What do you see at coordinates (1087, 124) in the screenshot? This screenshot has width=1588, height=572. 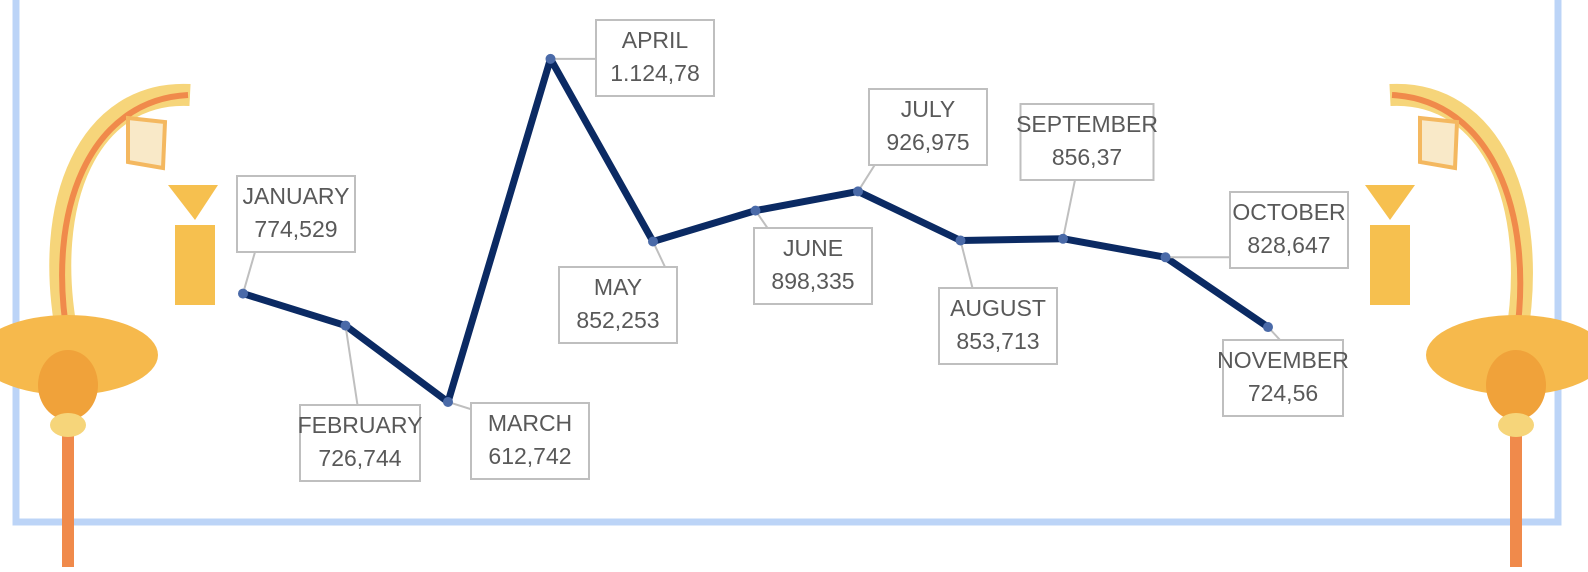 I see `category-label: SEPTEMBER` at bounding box center [1087, 124].